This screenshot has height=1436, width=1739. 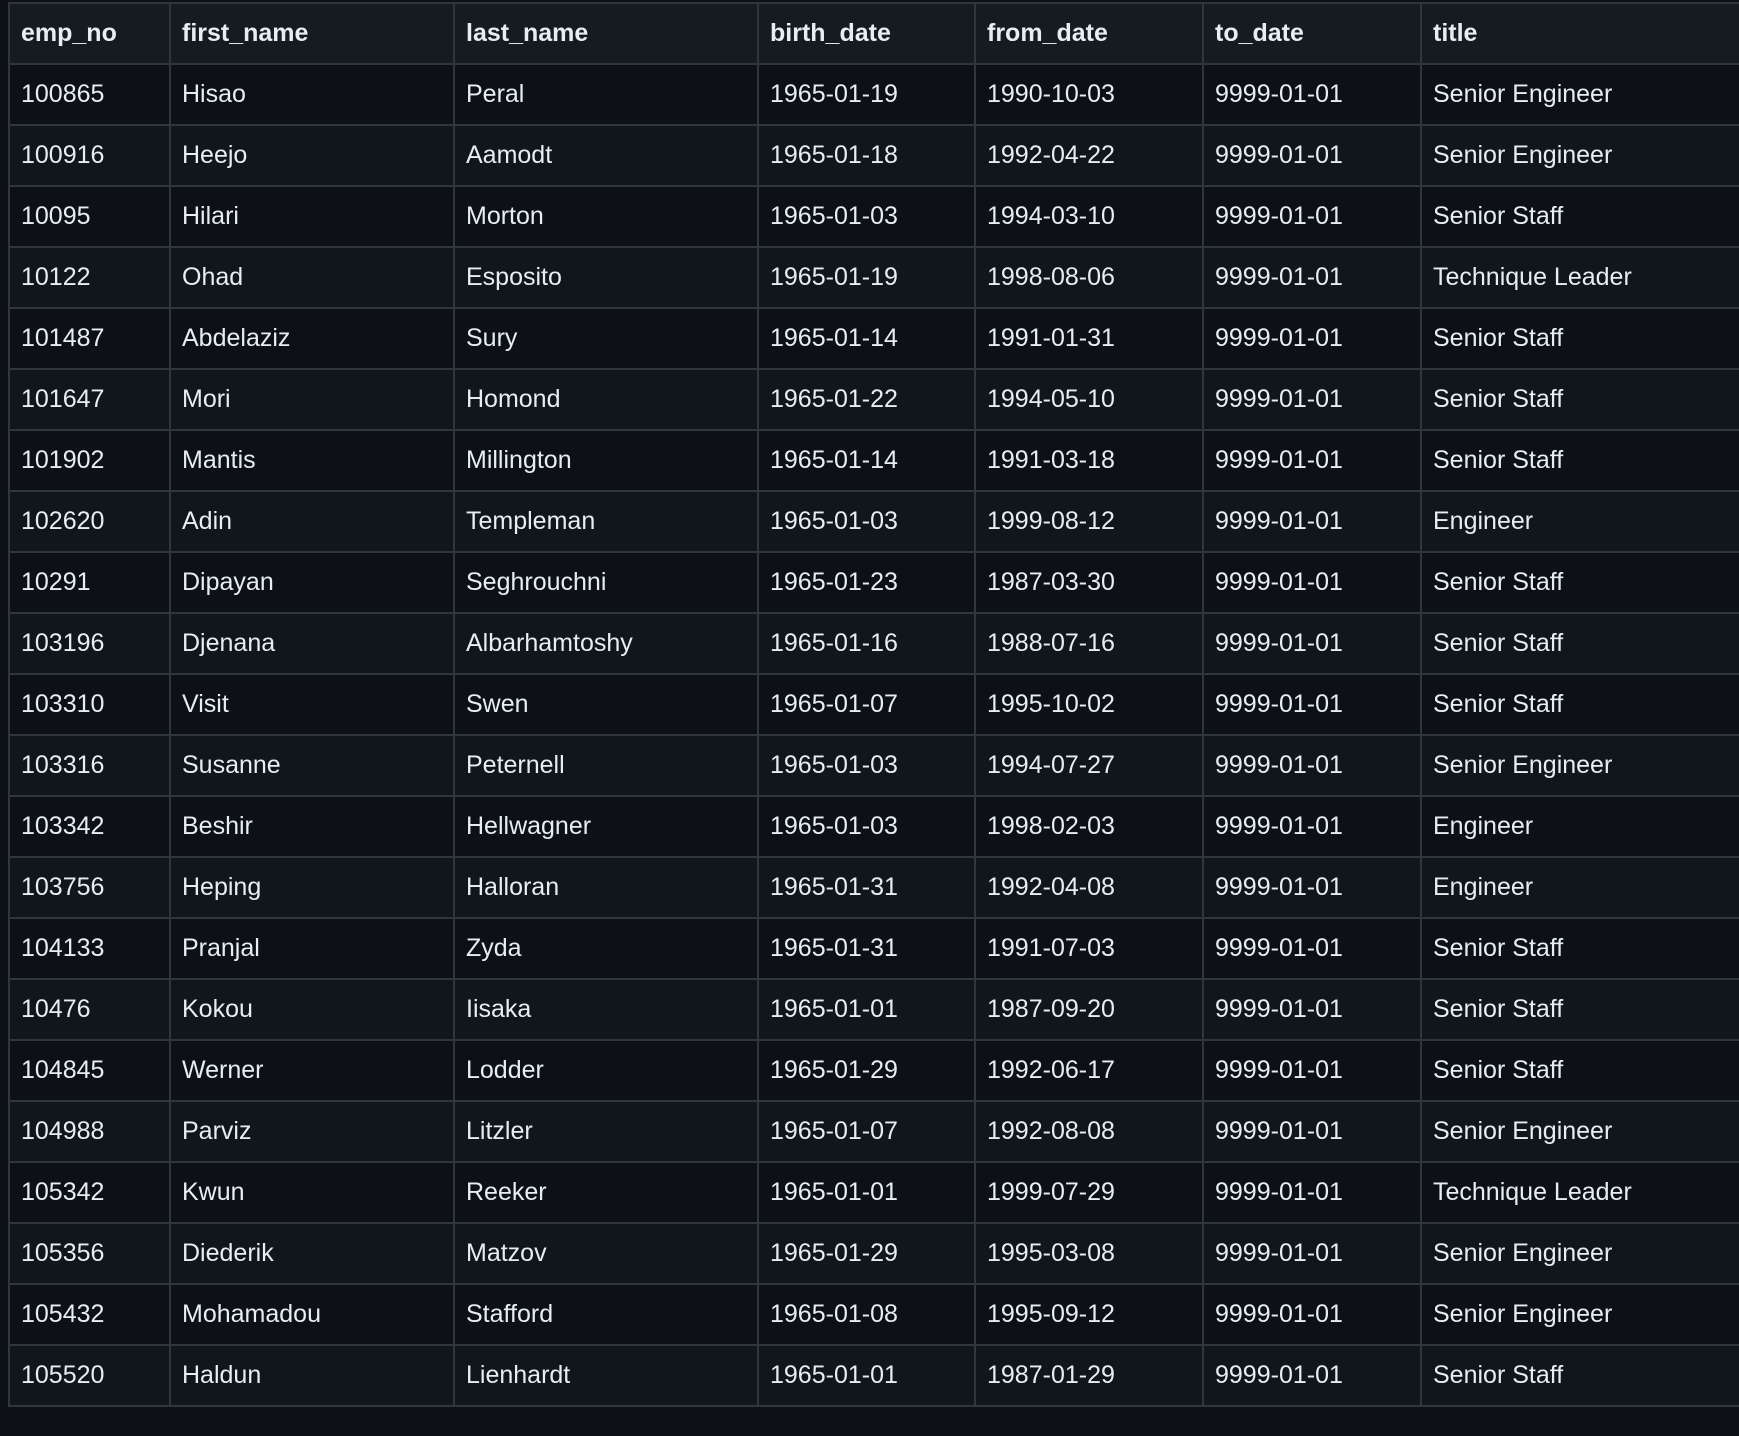 I want to click on cell-first-name: Diederik, so click(x=312, y=1254).